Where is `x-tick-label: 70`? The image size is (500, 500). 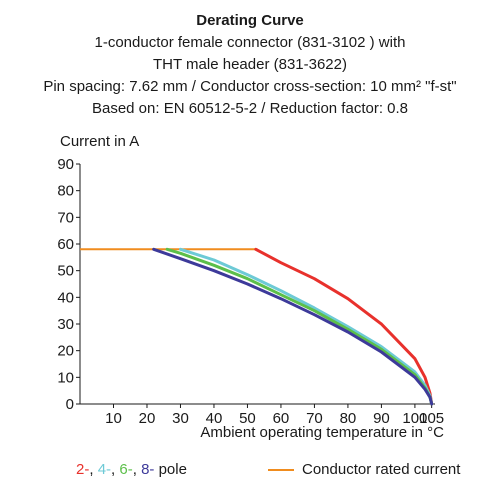 x-tick-label: 70 is located at coordinates (314, 418).